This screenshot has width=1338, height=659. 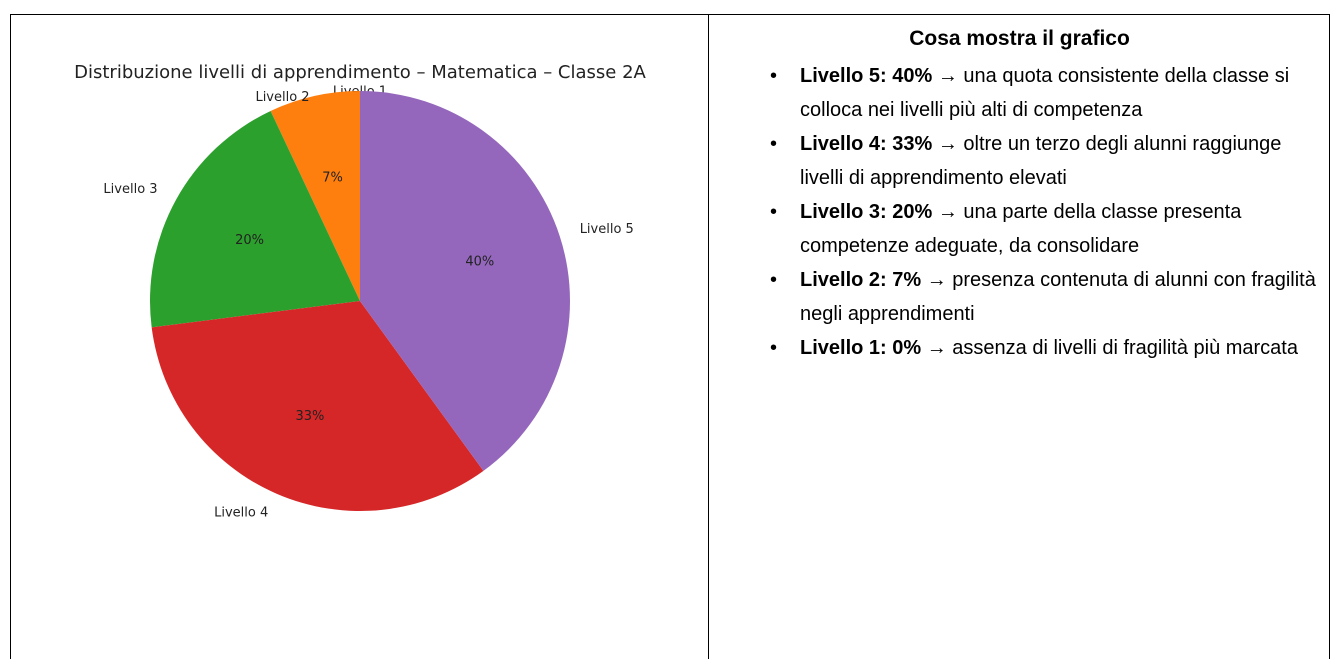 What do you see at coordinates (866, 144) in the screenshot?
I see `note-label: Livello 4: 33%` at bounding box center [866, 144].